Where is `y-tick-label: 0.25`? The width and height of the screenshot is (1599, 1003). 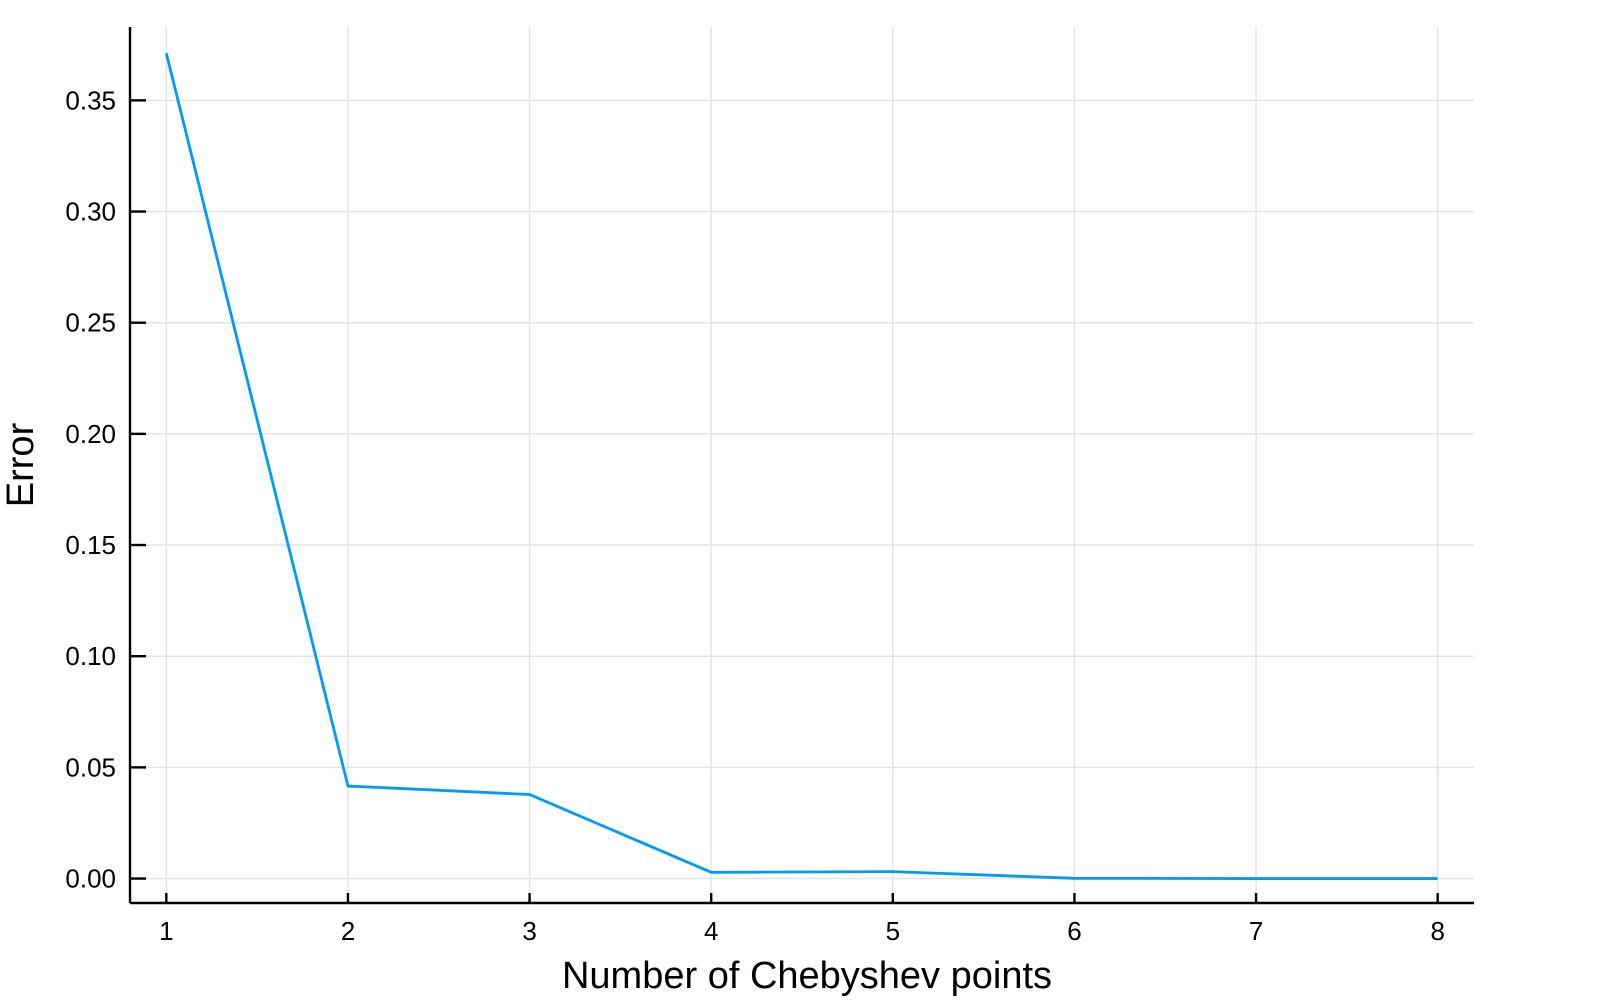
y-tick-label: 0.25 is located at coordinates (90, 323).